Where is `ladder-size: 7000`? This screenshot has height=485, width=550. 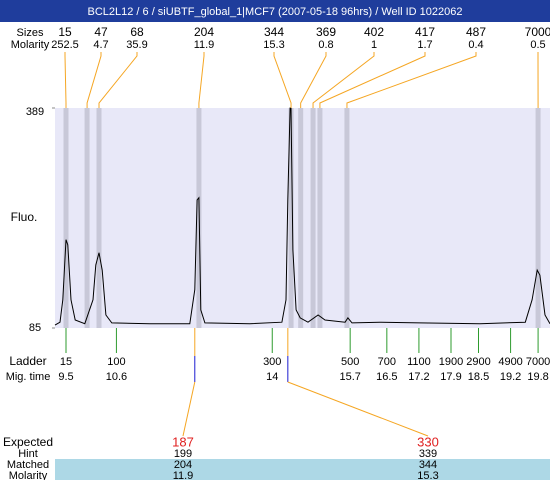
ladder-size: 7000 is located at coordinates (538, 362).